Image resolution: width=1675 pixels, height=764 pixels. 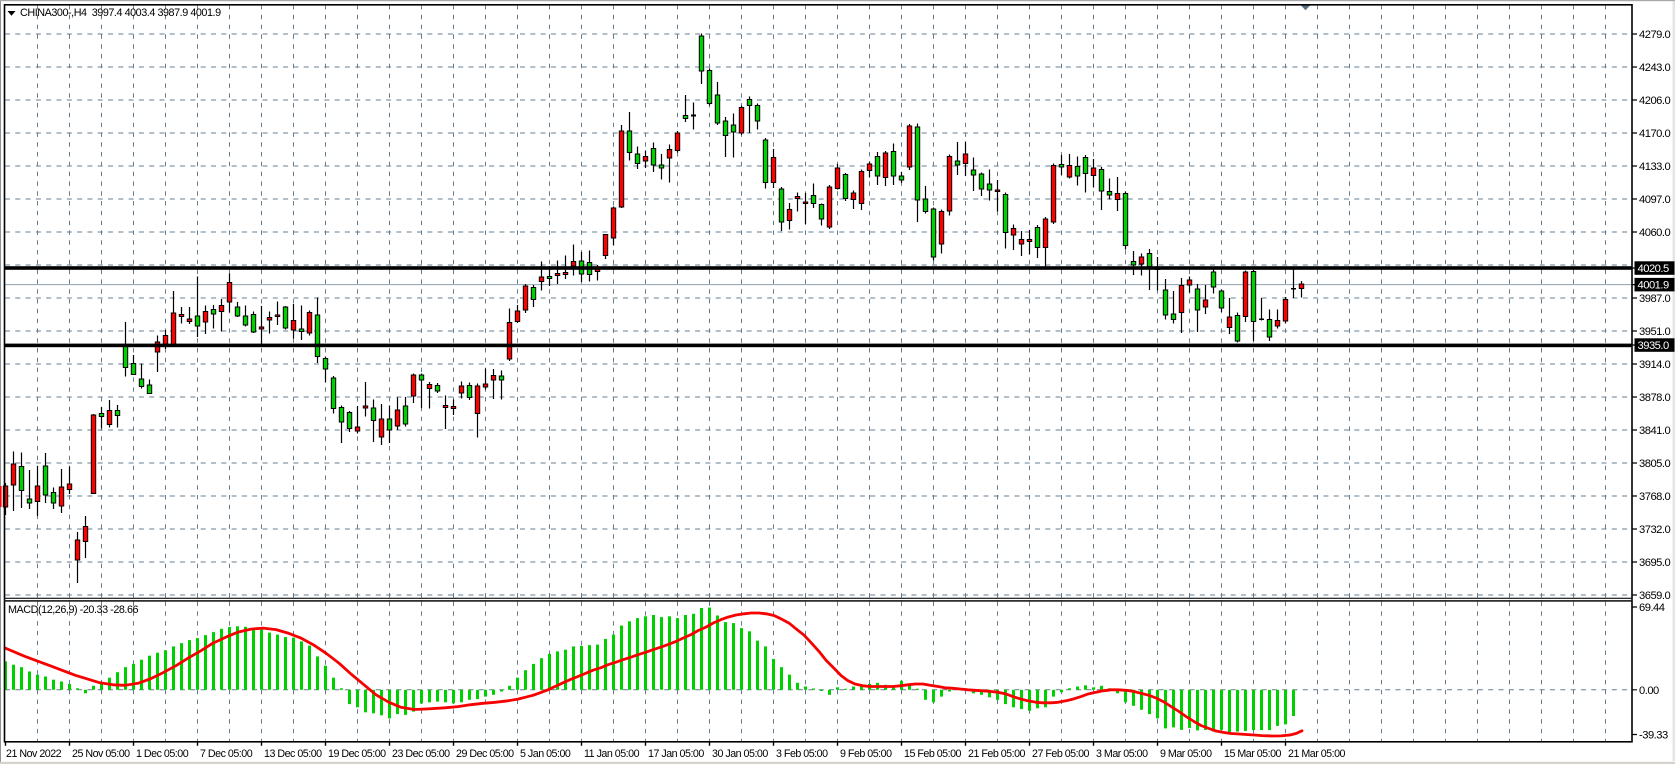 I want to click on svg-text: 19 Dec 05:00, so click(x=357, y=754).